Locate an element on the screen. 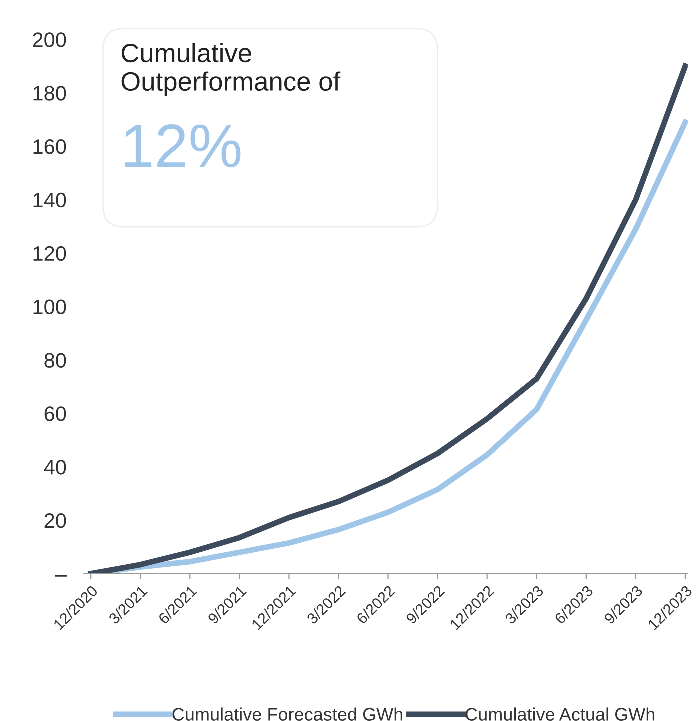  y-tick-label: 200 is located at coordinates (49, 40).